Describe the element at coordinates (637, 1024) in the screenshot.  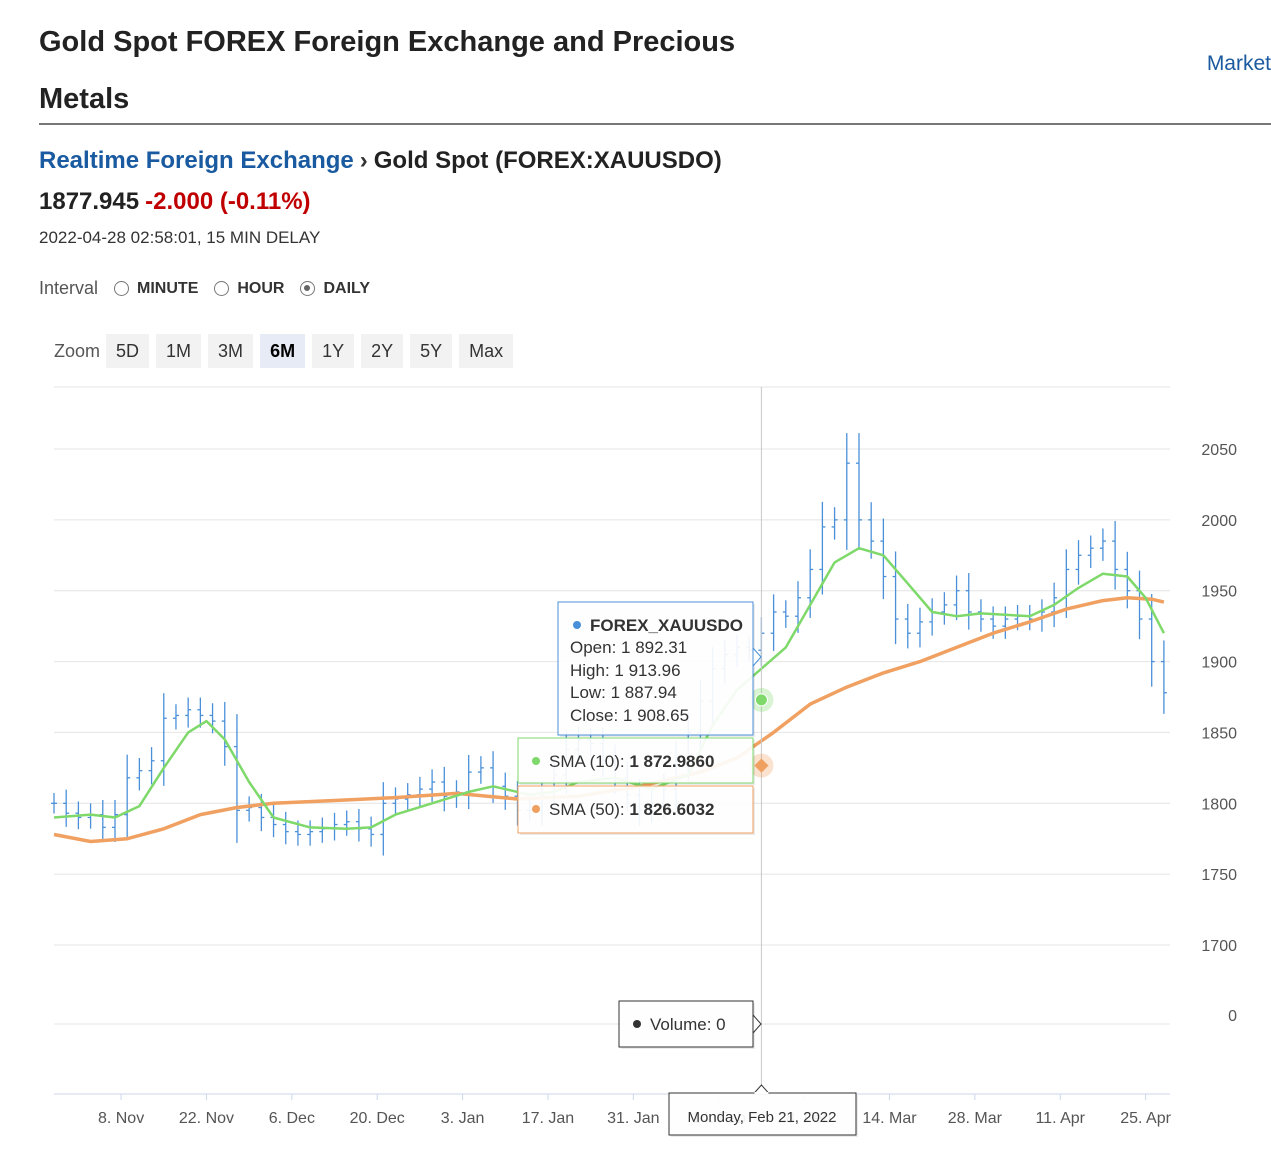
I see `volume-dot-icon` at that location.